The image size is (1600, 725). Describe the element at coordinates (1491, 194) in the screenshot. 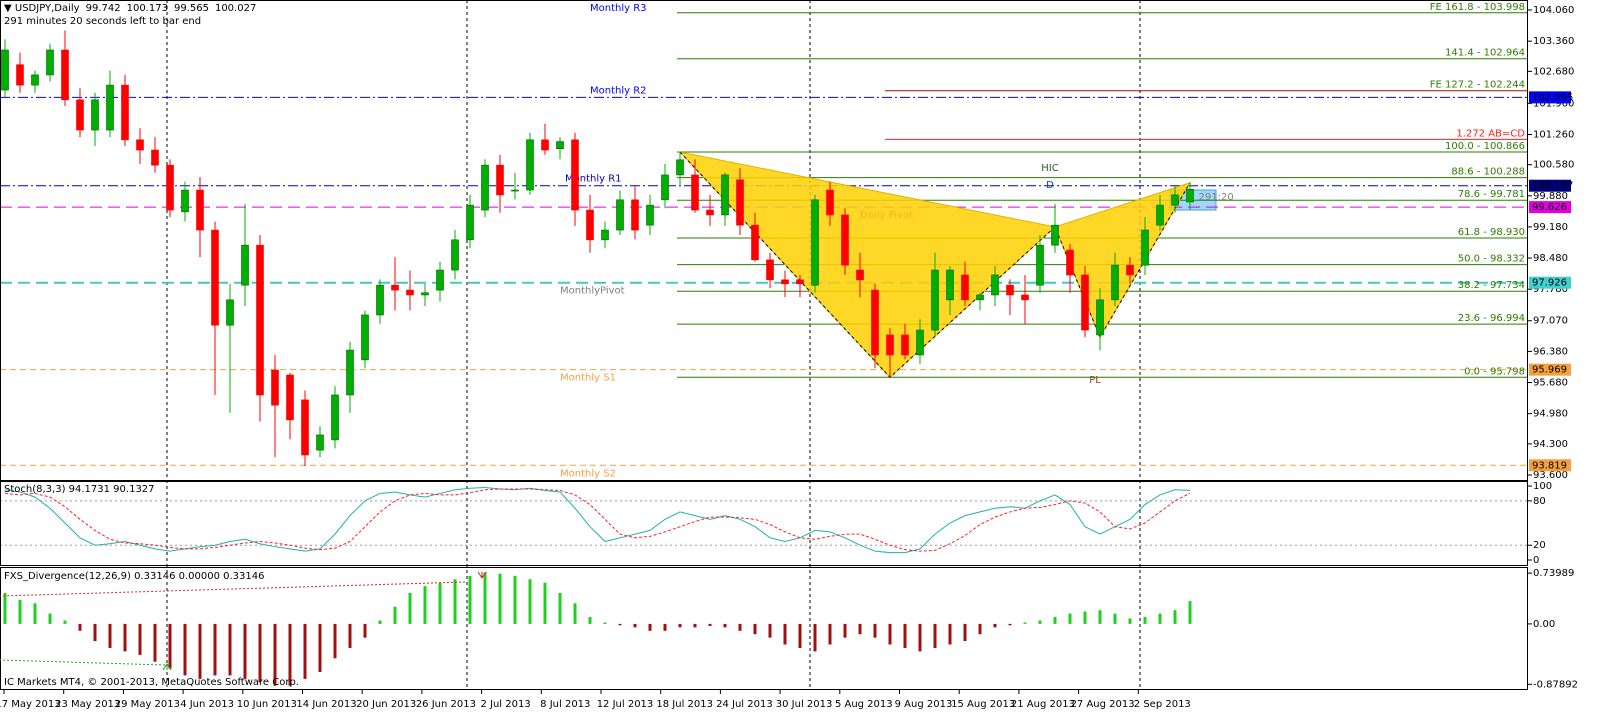

I see `fib-label: 78.6 - 99.781` at that location.